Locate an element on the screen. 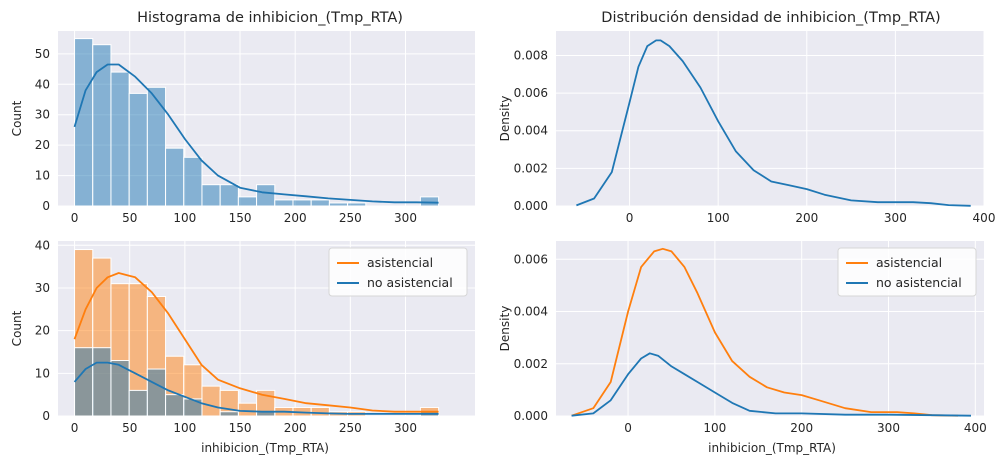  histogram-by-group-ytick-label: 0 is located at coordinates (46, 416).